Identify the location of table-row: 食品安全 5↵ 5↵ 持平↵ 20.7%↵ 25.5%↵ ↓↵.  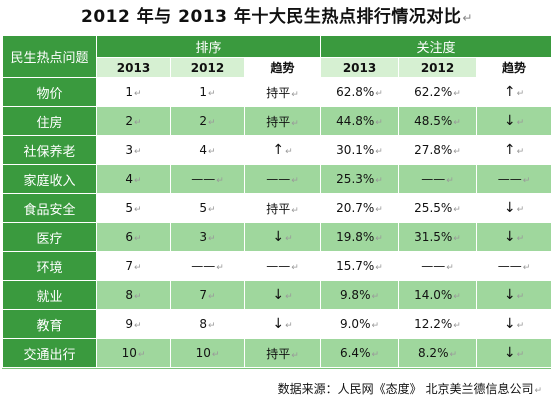
(277, 208).